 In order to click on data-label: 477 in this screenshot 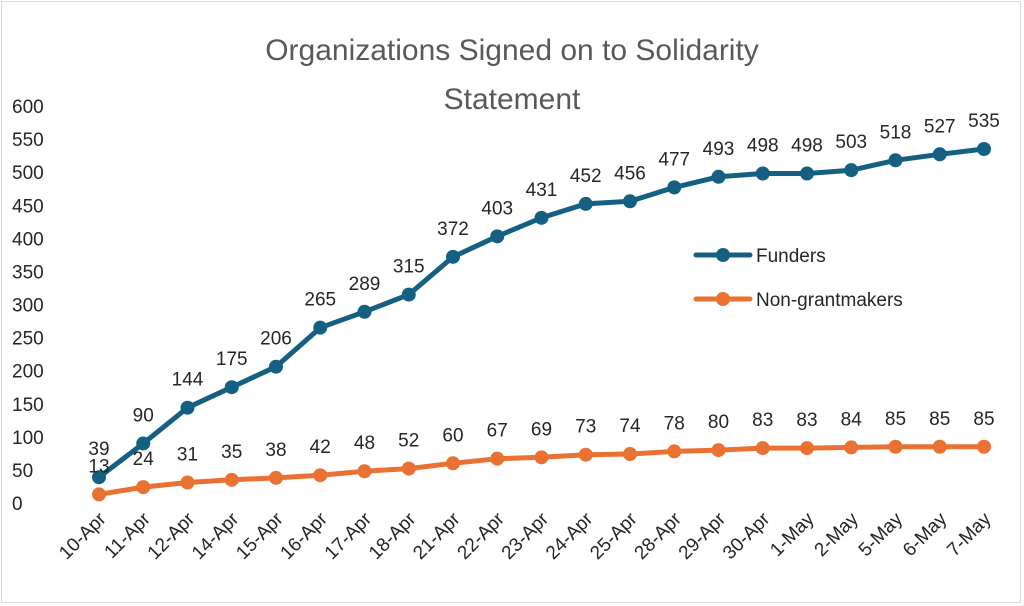, I will do `click(674, 159)`.